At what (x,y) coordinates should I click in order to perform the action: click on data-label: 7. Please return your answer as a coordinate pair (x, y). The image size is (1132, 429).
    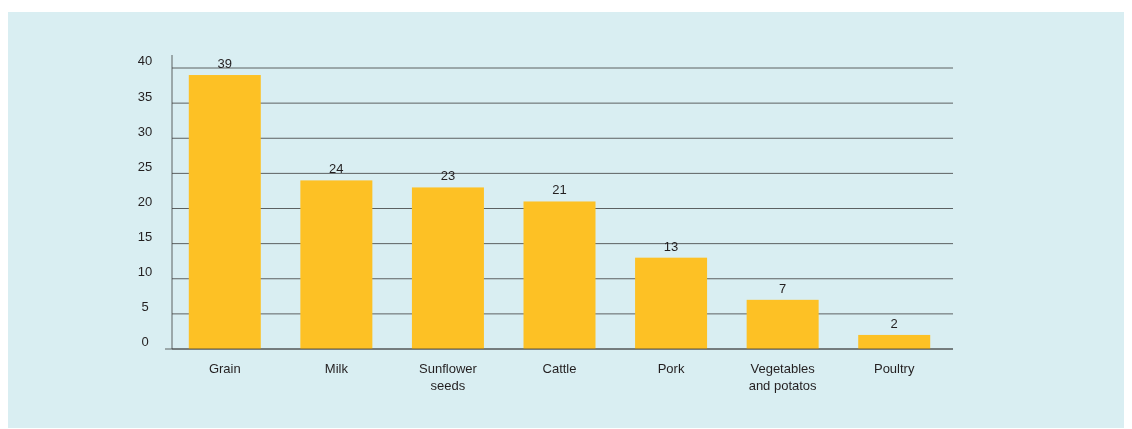
    Looking at the image, I should click on (783, 288).